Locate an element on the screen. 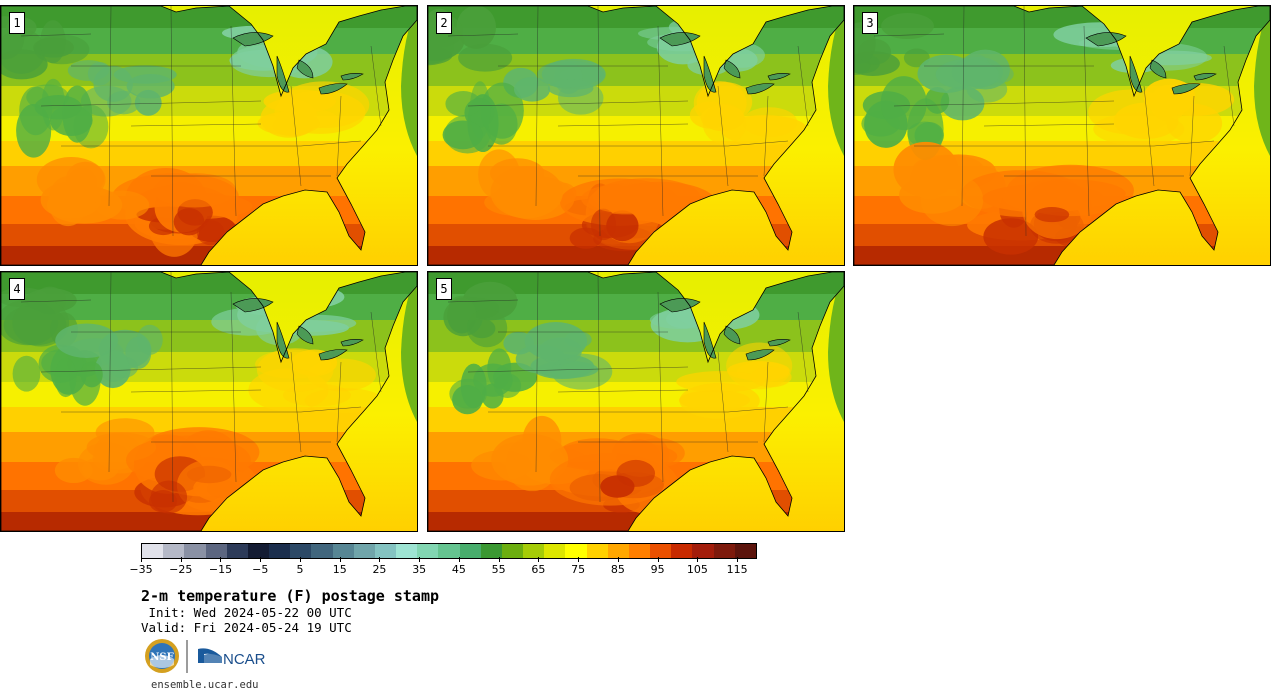 The width and height of the screenshot is (1280, 696). ncar-logo-icon: NCAR is located at coordinates (232, 658).